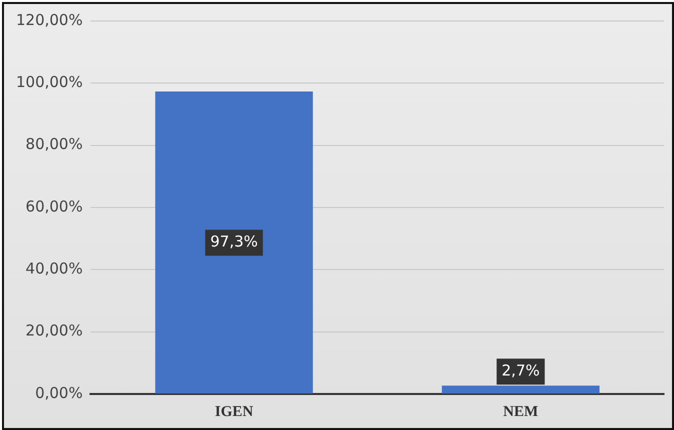 This screenshot has height=430, width=674. What do you see at coordinates (234, 412) in the screenshot?
I see `x-tick-label: IGEN` at bounding box center [234, 412].